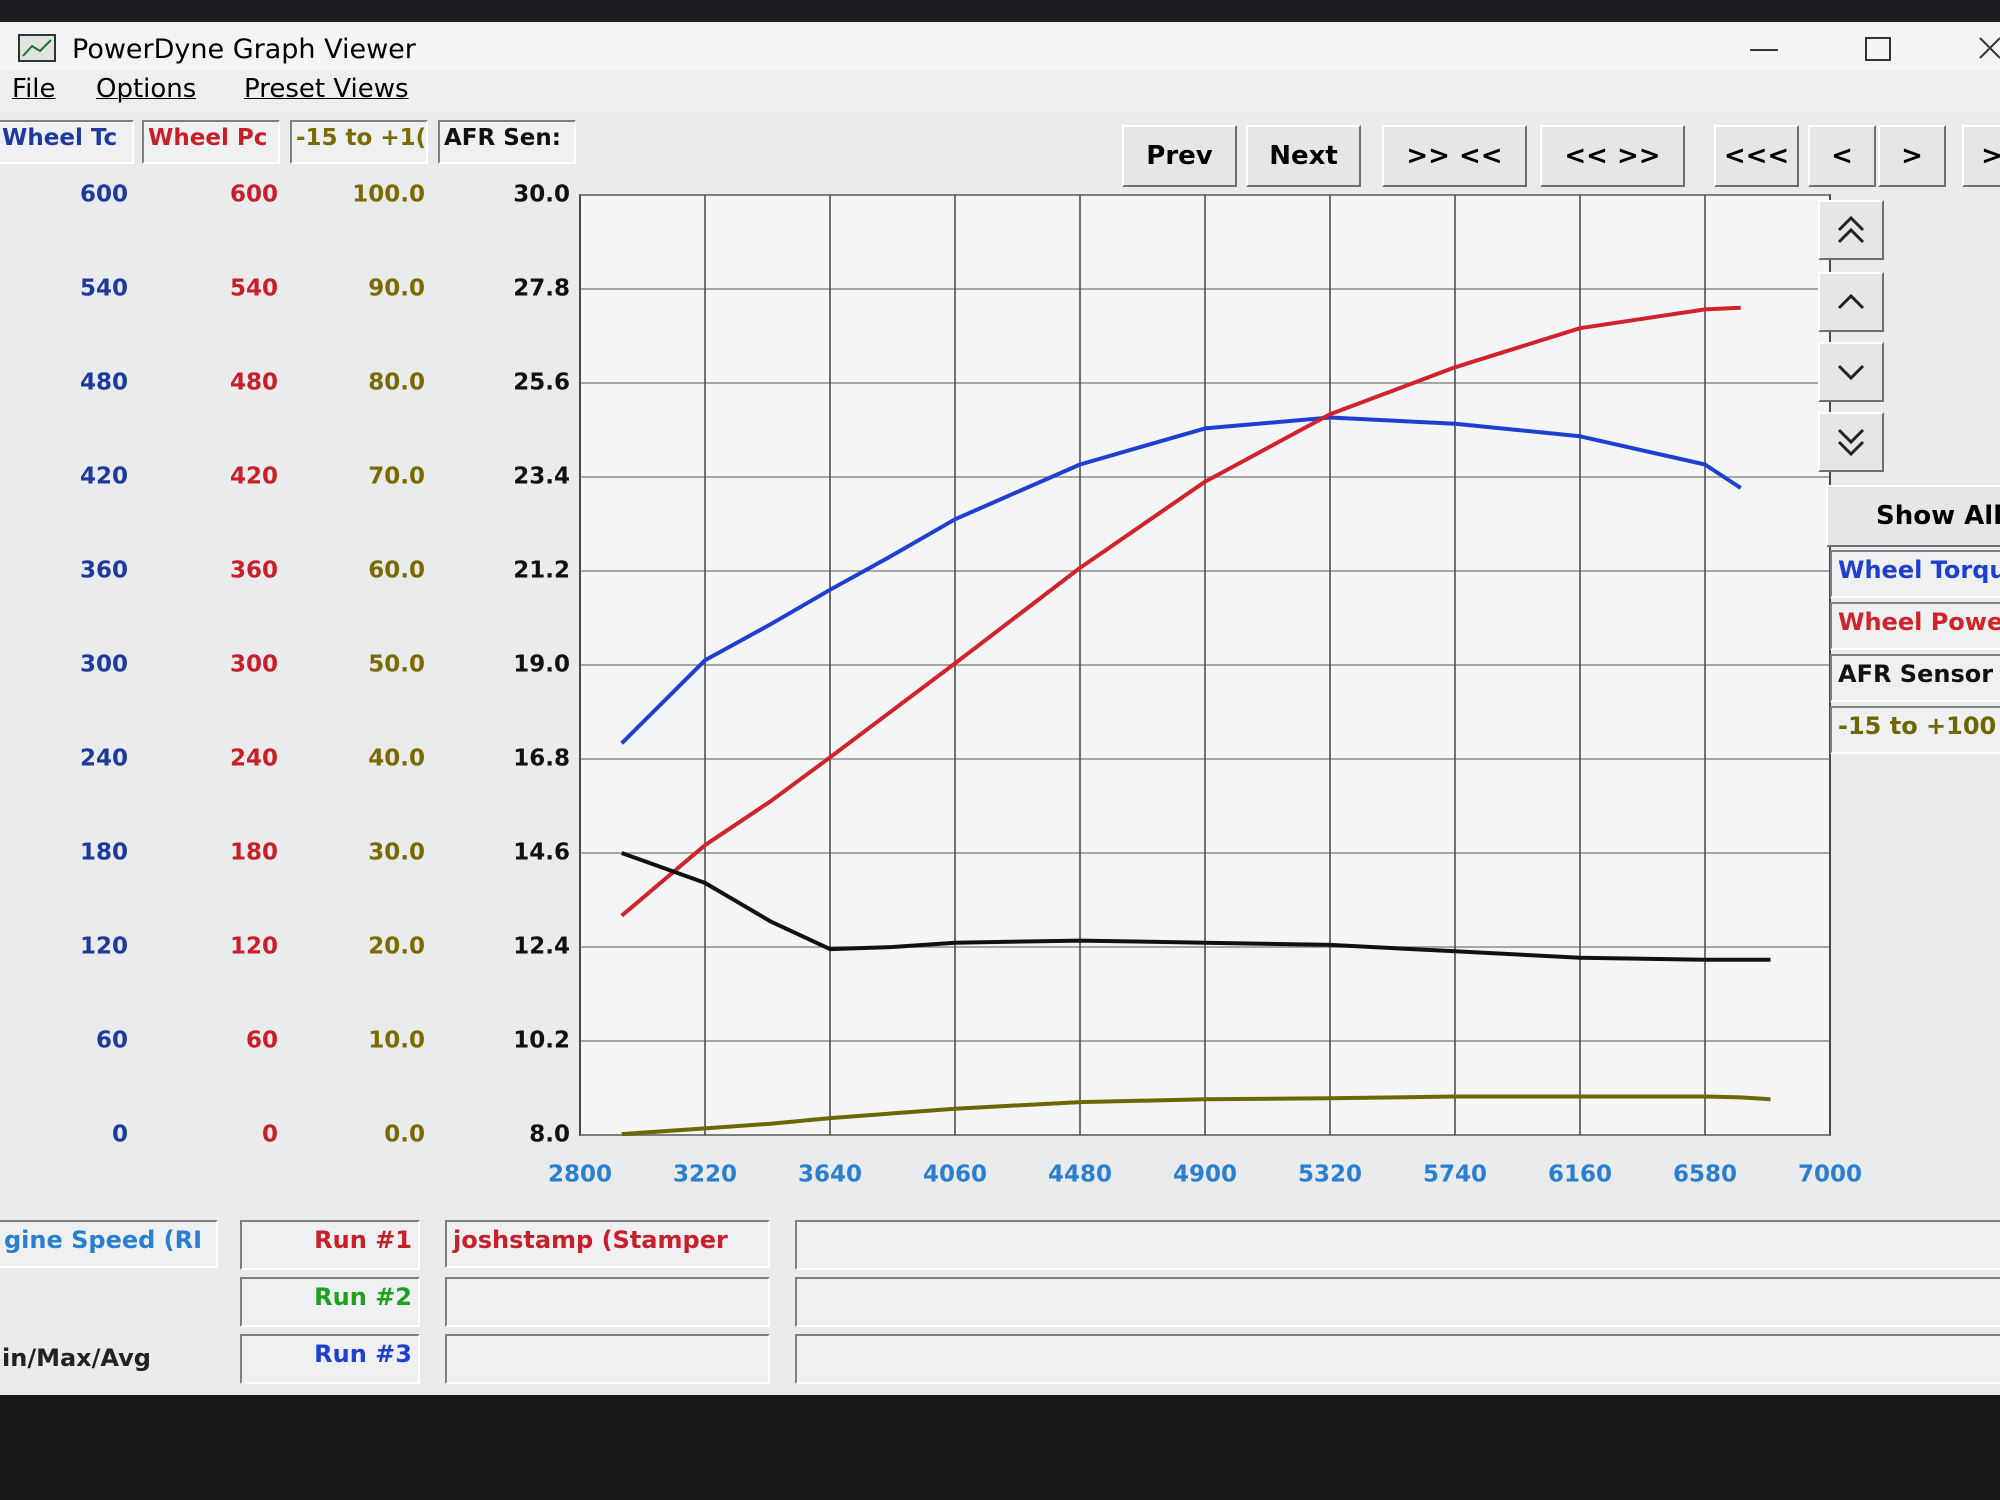  Describe the element at coordinates (330, 1359) in the screenshot. I see `run-label: Run #3` at that location.